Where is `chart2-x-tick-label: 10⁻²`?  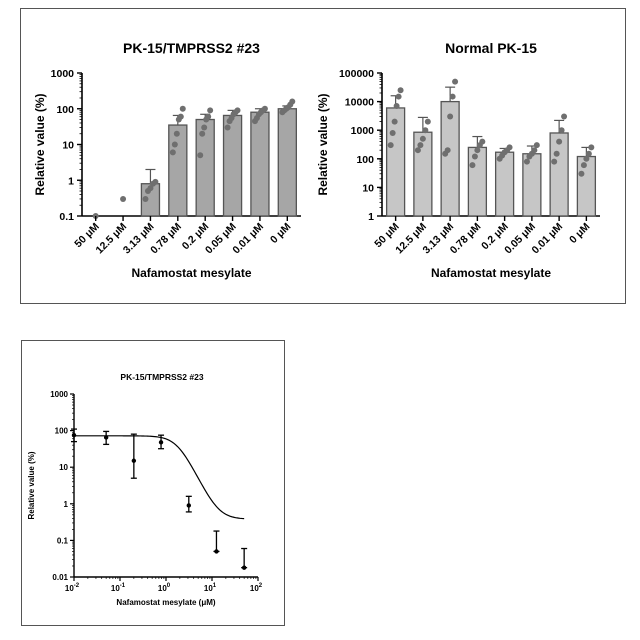 chart2-x-tick-label: 10⁻² is located at coordinates (72, 588).